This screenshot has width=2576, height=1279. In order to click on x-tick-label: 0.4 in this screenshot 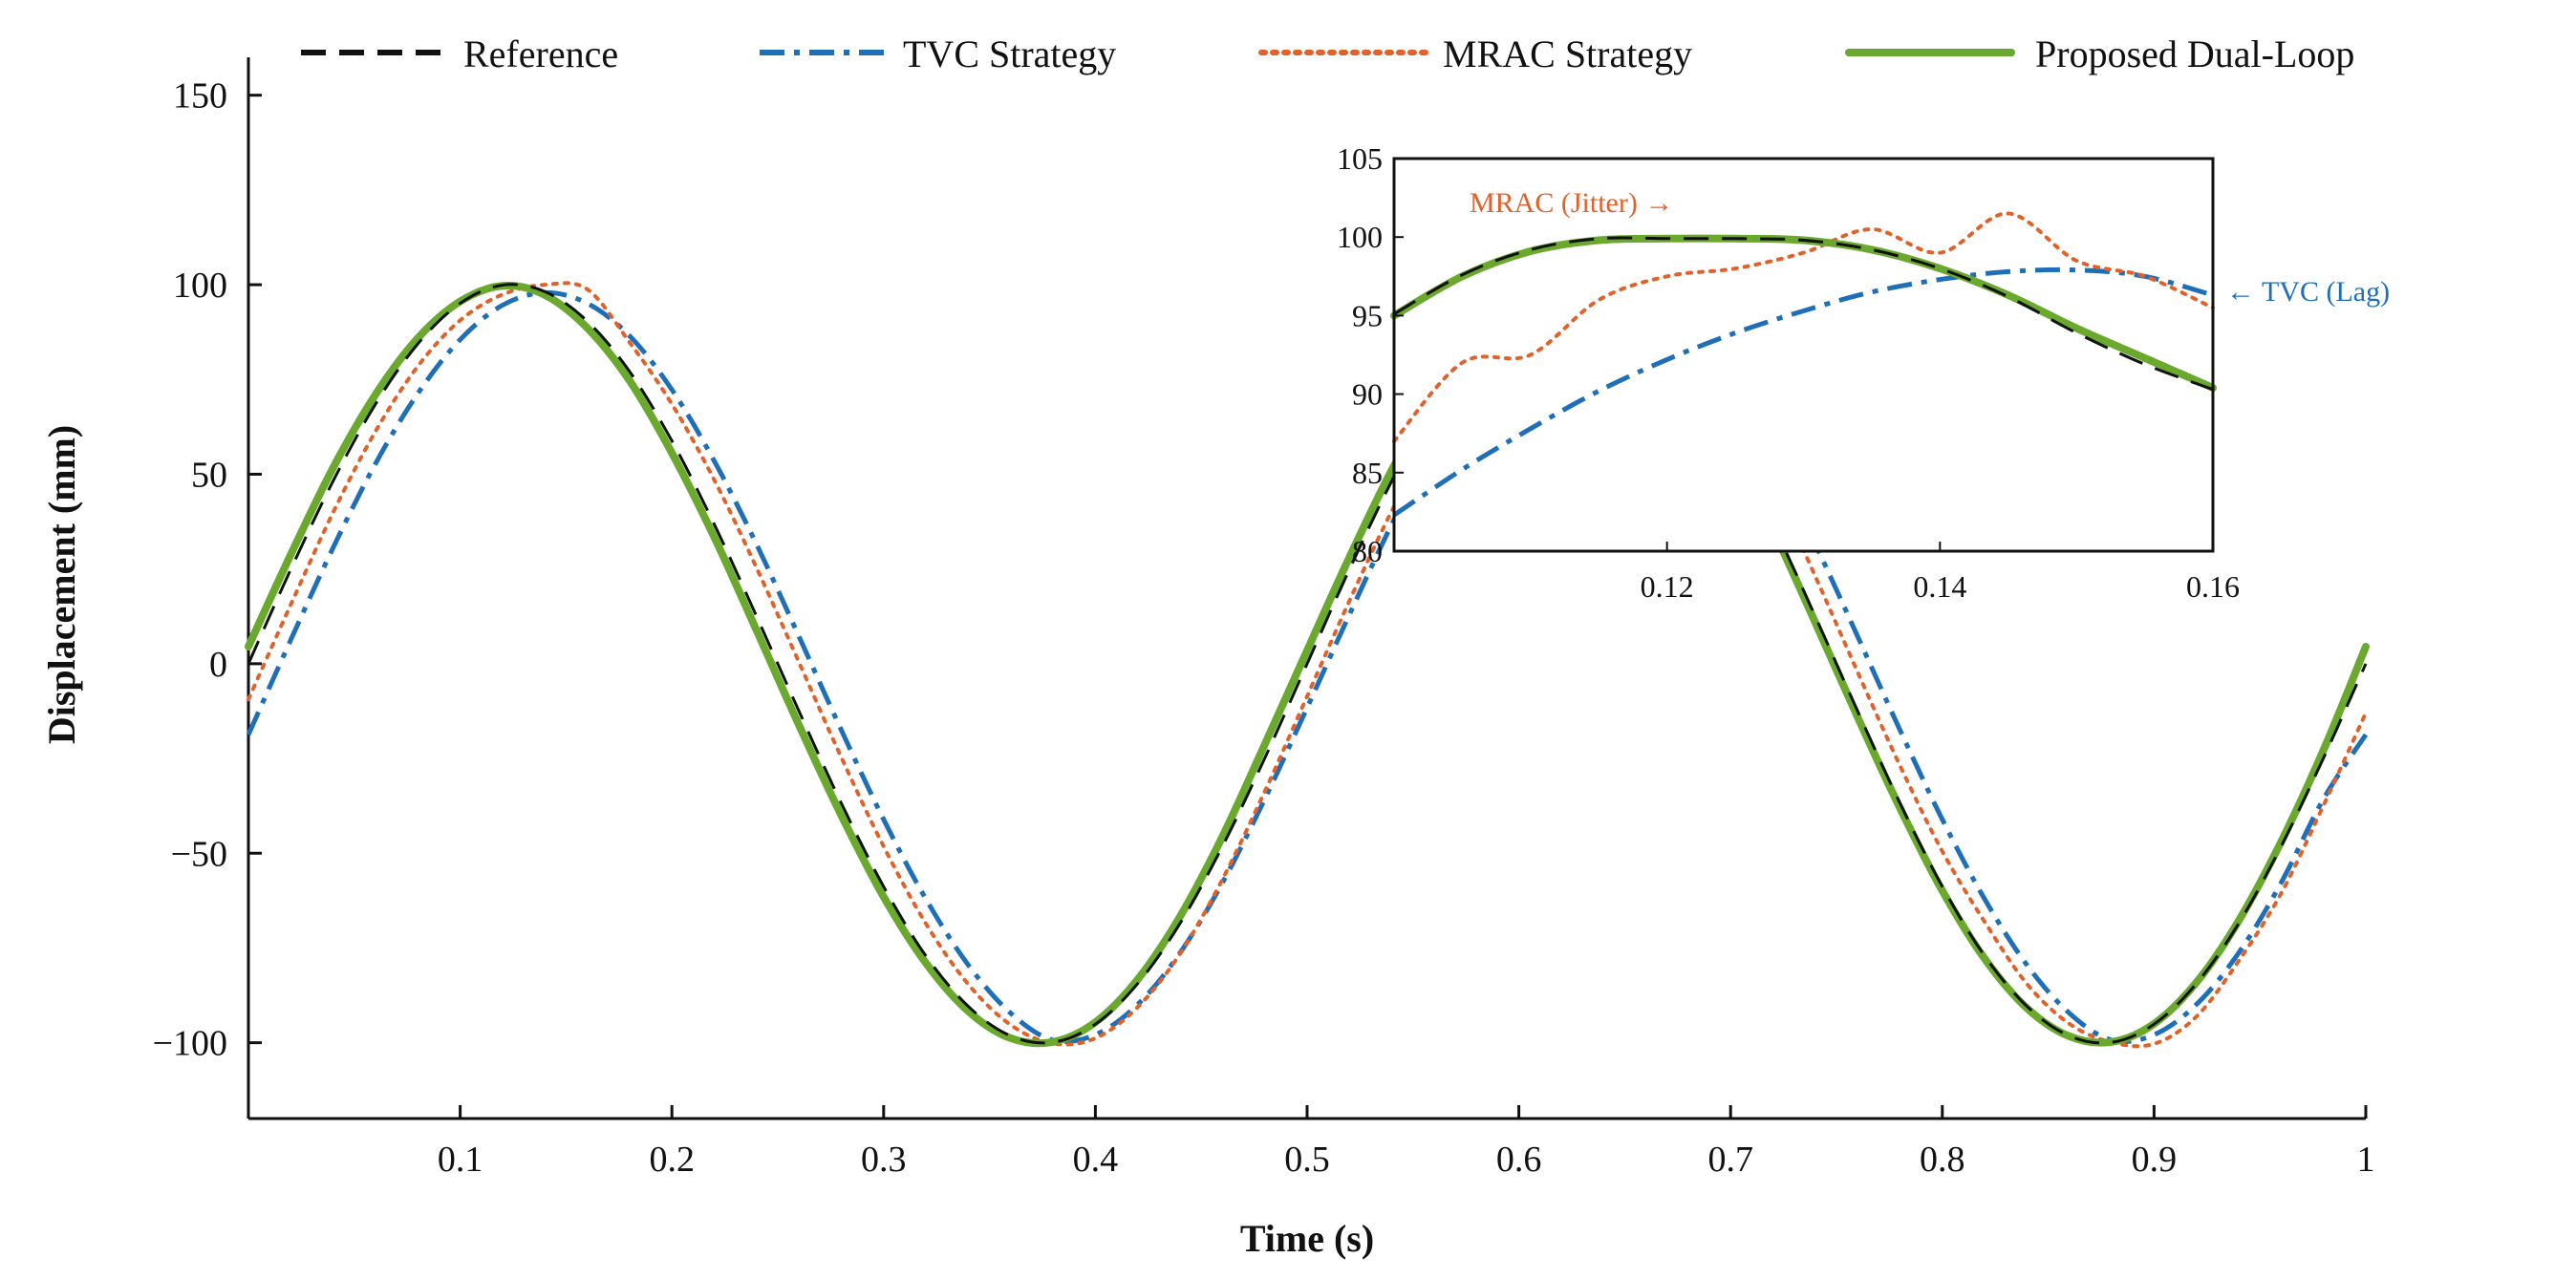, I will do `click(1096, 1160)`.